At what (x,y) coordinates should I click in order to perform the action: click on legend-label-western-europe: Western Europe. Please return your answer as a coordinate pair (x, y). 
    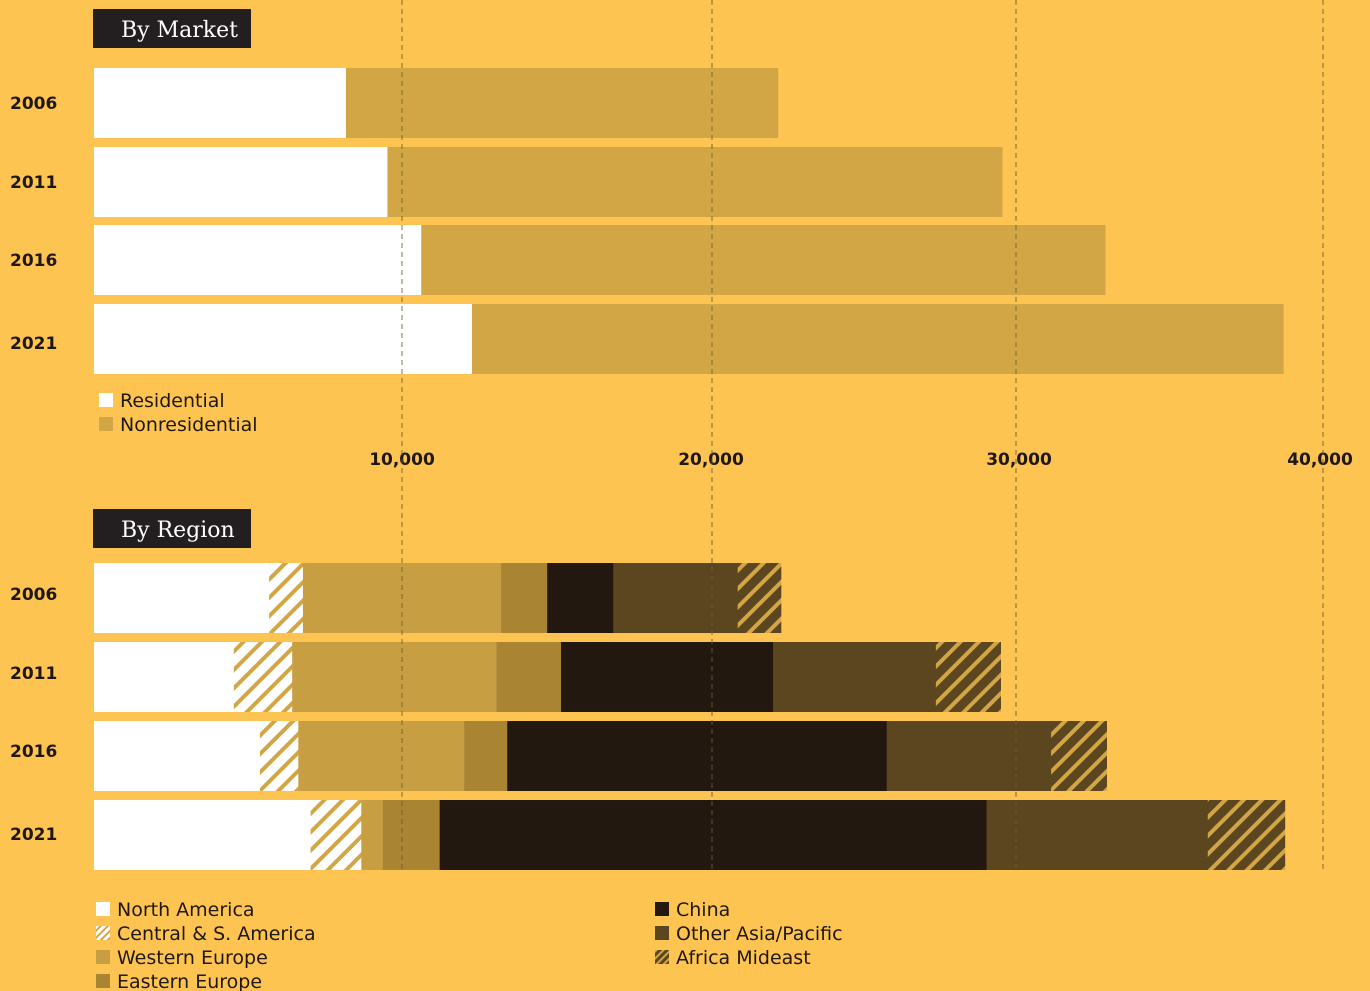
    Looking at the image, I should click on (192, 958).